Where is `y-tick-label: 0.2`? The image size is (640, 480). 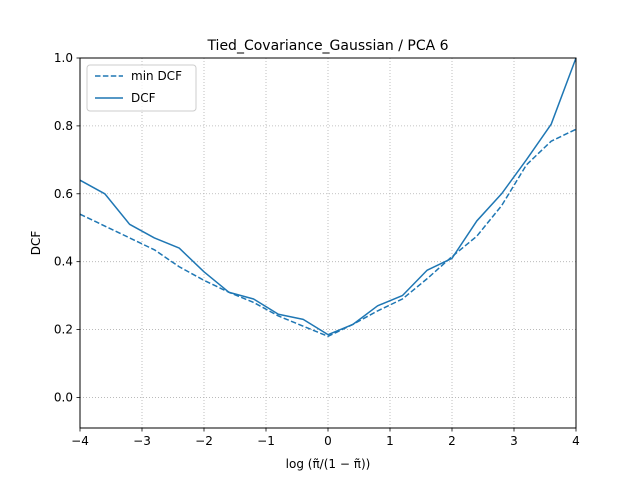
y-tick-label: 0.2 is located at coordinates (63, 330).